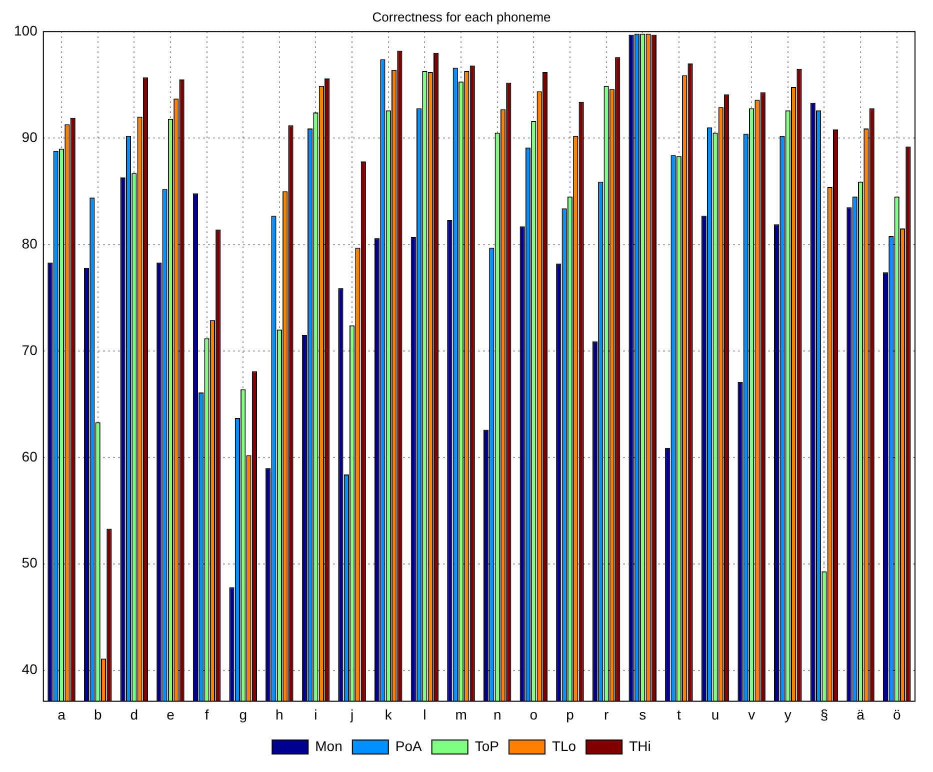 This screenshot has width=933, height=772. What do you see at coordinates (642, 714) in the screenshot?
I see `x-tick-label: s` at bounding box center [642, 714].